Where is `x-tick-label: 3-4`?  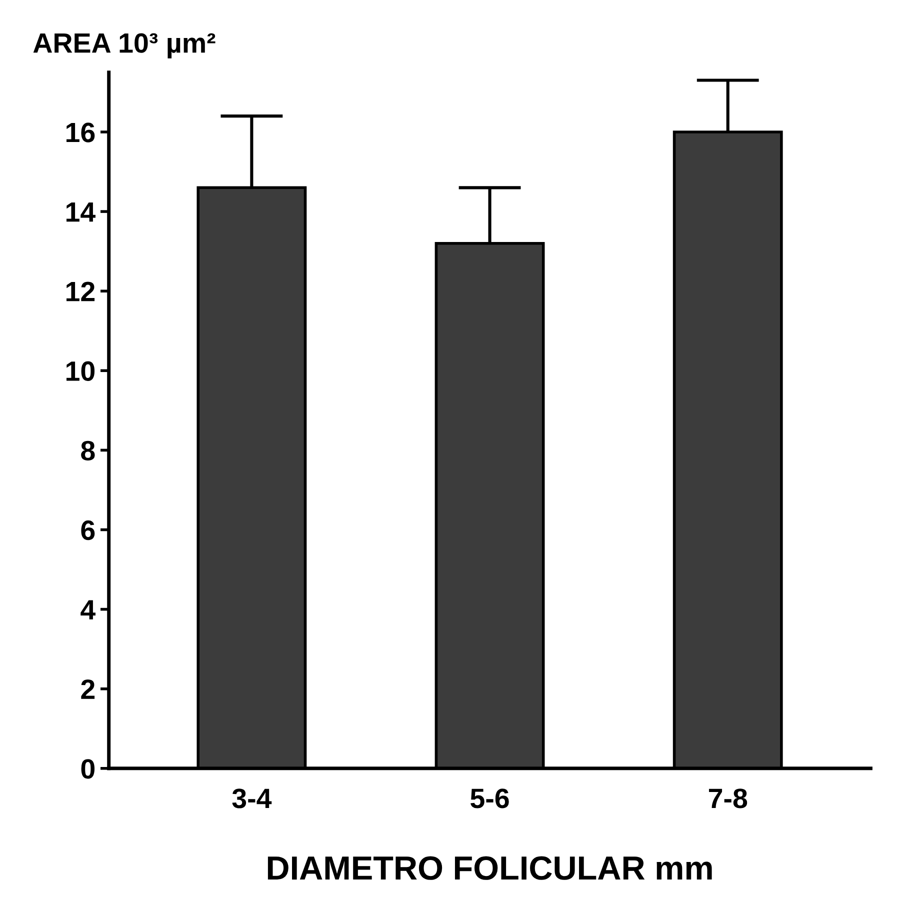
x-tick-label: 3-4 is located at coordinates (252, 798).